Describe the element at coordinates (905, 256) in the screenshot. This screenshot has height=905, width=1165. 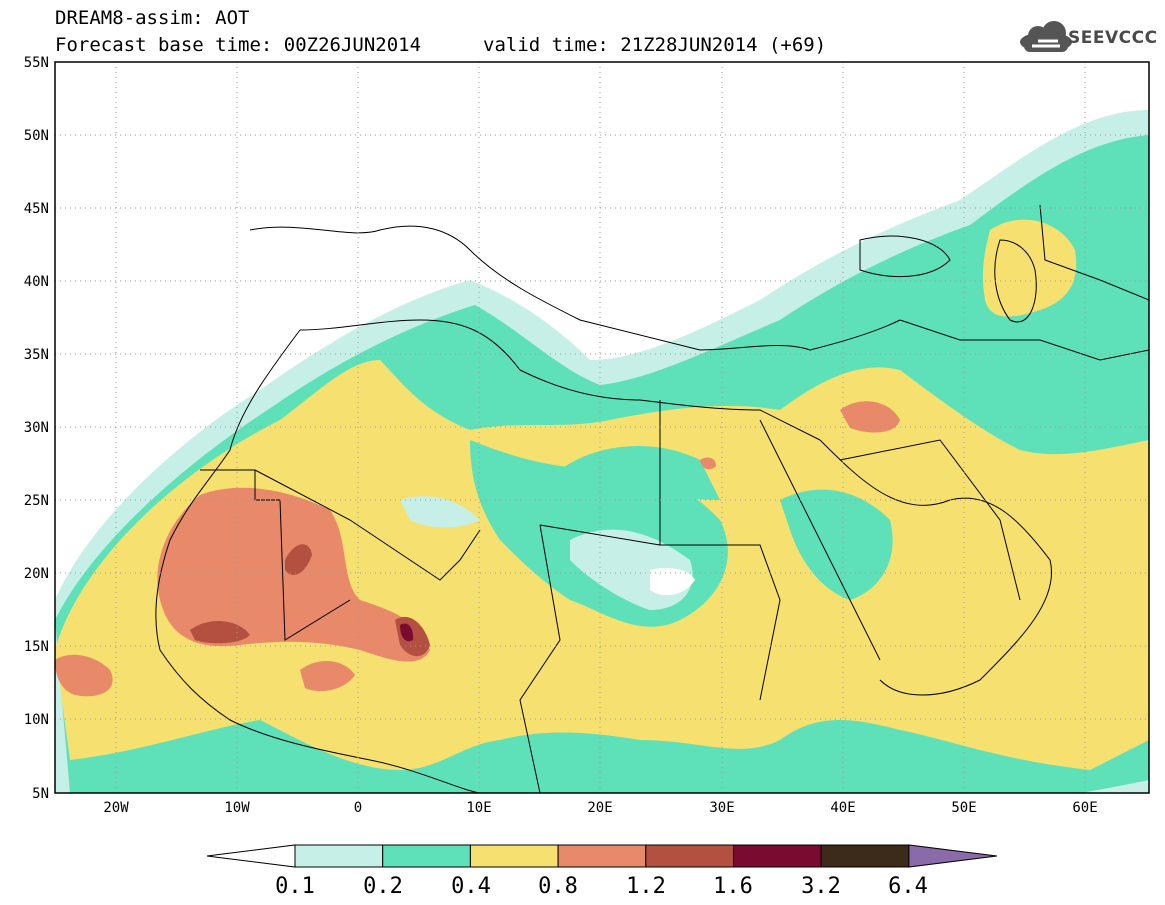
I see `coastline-black-sea` at that location.